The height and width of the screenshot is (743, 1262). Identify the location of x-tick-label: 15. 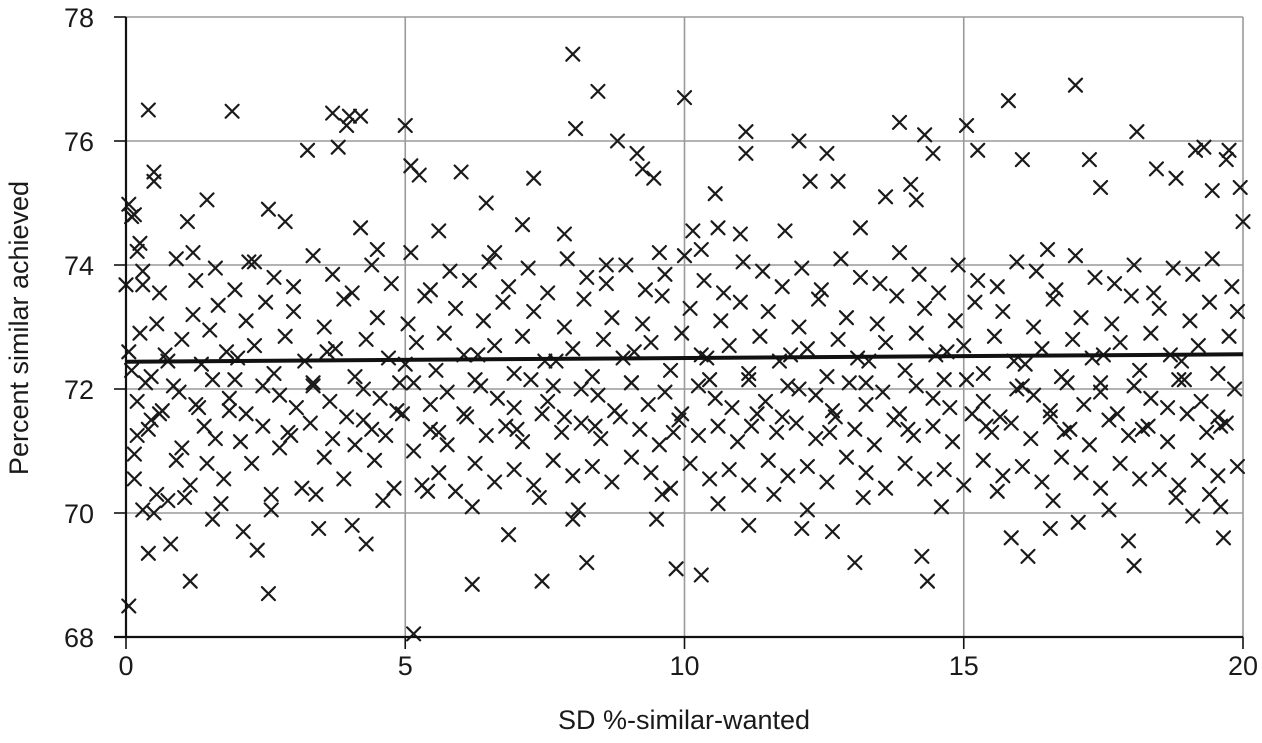
(964, 666).